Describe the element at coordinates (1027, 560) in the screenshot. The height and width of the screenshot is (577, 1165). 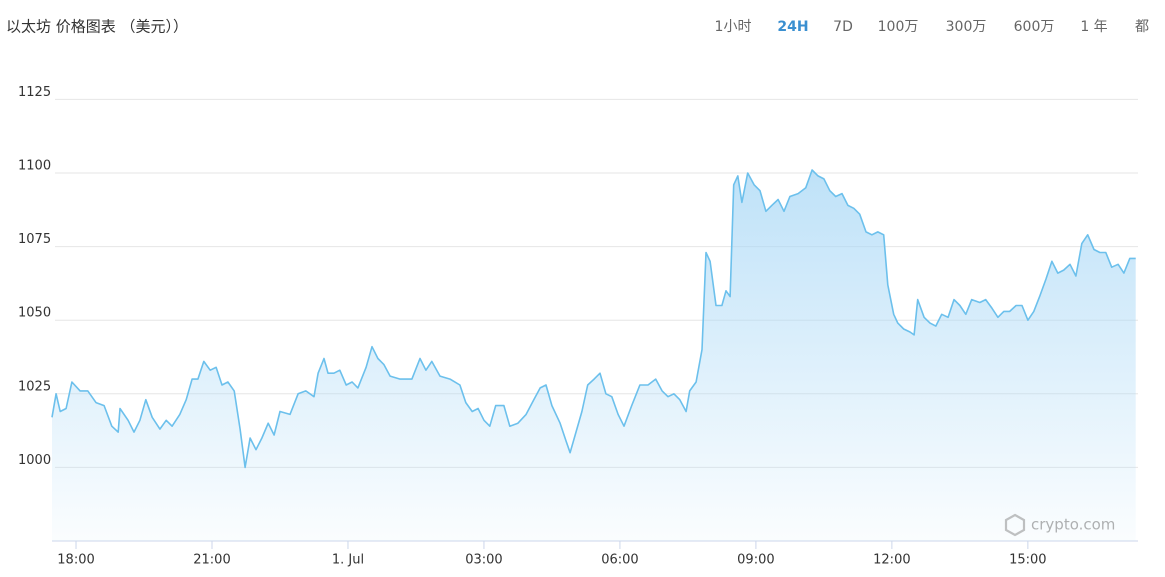
I see `x-tick-label: 15:00` at that location.